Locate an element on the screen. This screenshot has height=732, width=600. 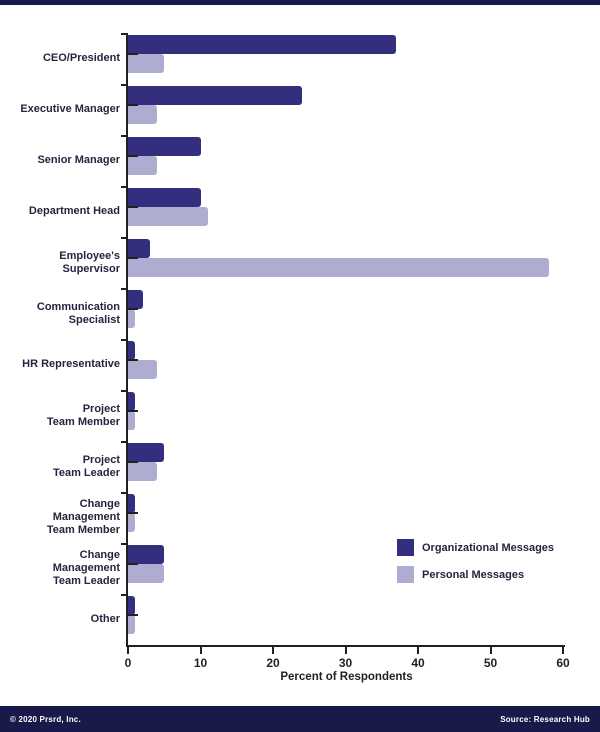
category-label-line: CEO/President is located at coordinates (81, 58).